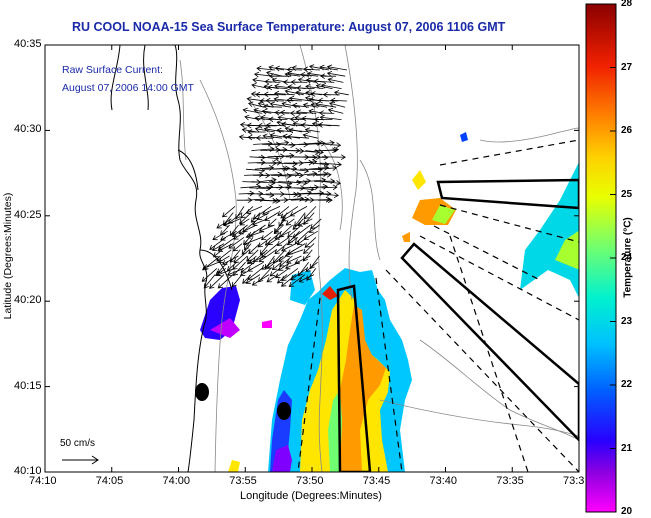 The image size is (651, 518). What do you see at coordinates (376, 481) in the screenshot?
I see `x-tick-label: 73:45` at bounding box center [376, 481].